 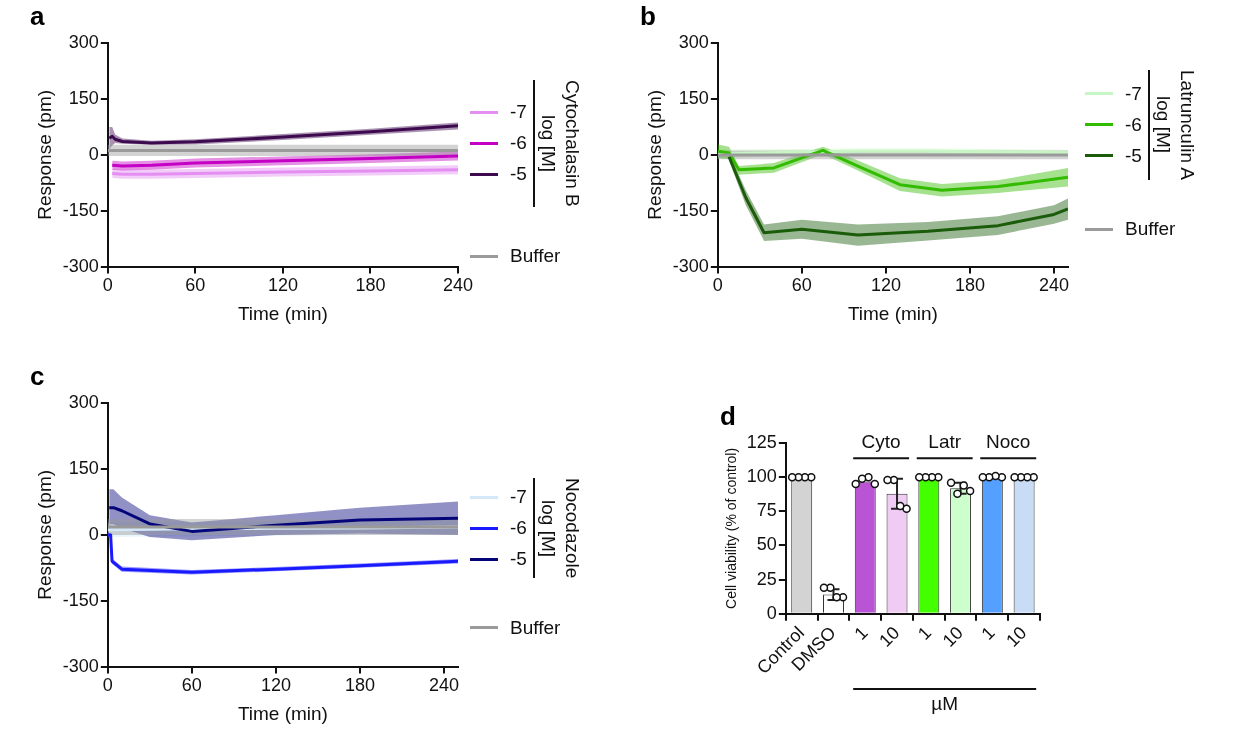 I want to click on legend-title: Latrunculin A, so click(x=1186, y=125).